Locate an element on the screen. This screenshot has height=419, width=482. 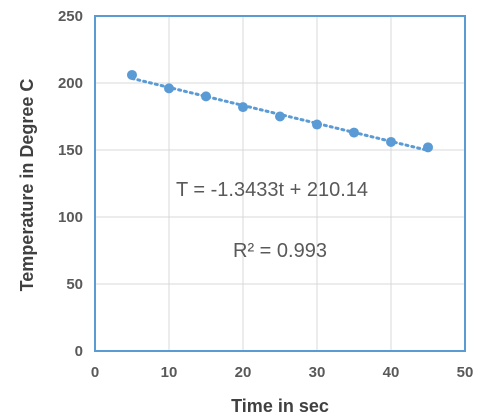
x-tick-label-4: 40 is located at coordinates (391, 372).